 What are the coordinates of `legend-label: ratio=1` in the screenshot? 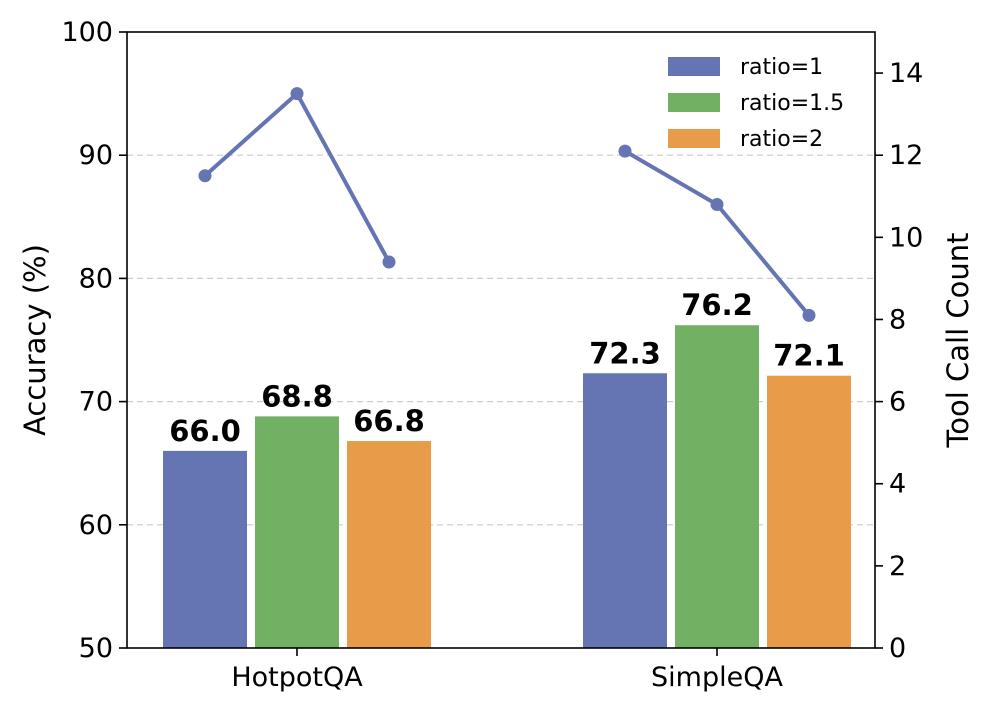 It's located at (781, 67).